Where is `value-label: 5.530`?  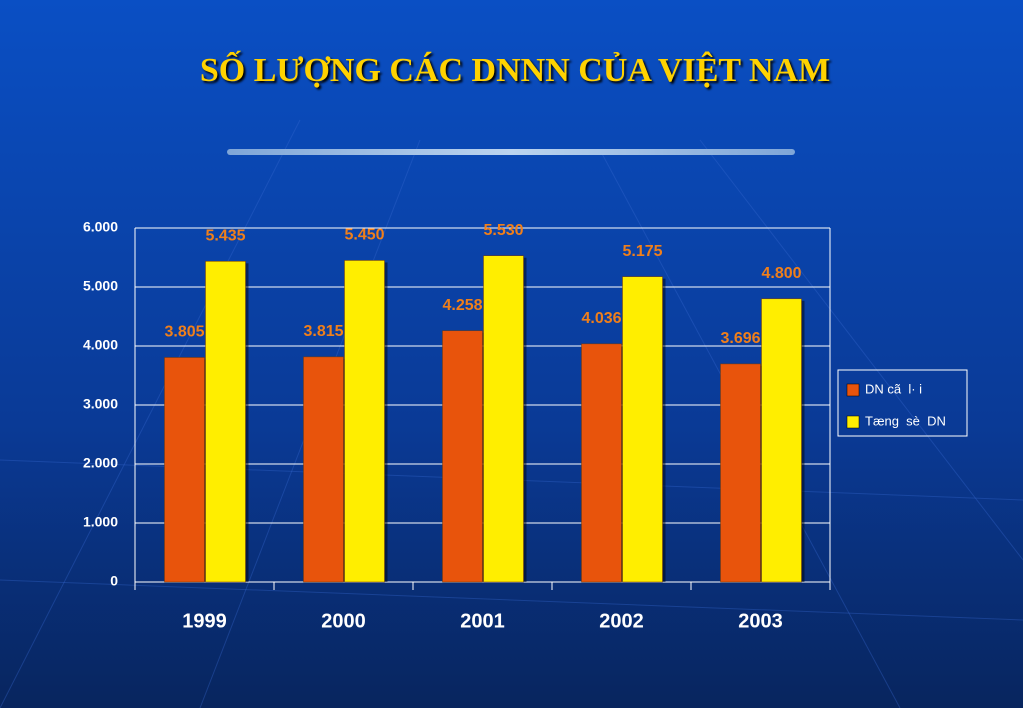
value-label: 5.530 is located at coordinates (503, 230).